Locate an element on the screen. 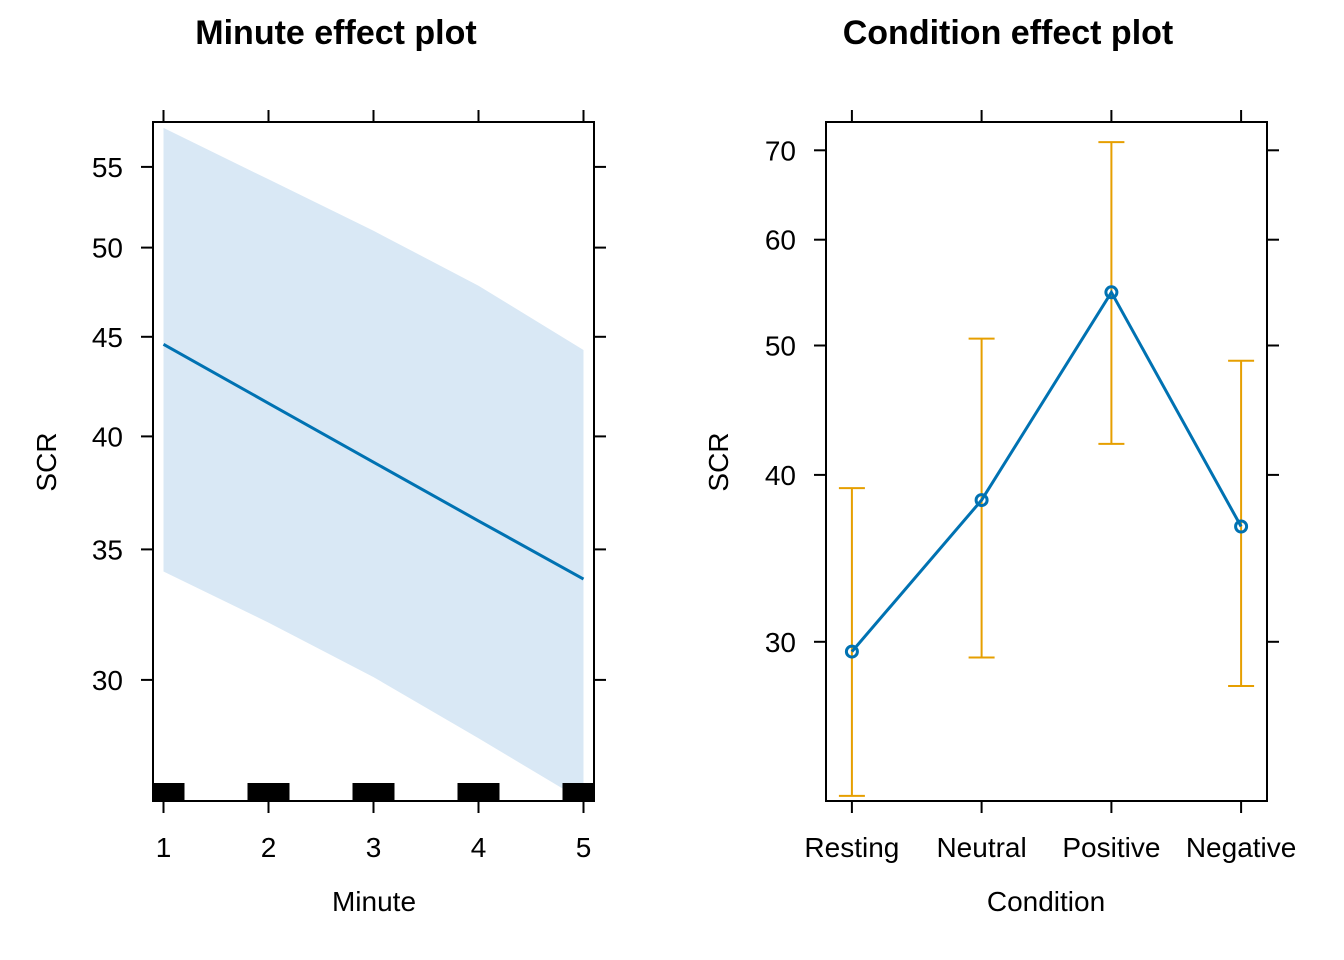 The image size is (1344, 960). y-tick-label: 35 is located at coordinates (107, 549).